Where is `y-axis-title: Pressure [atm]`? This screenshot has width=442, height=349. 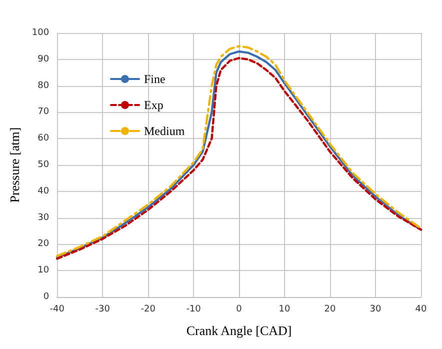 y-axis-title: Pressure [atm] is located at coordinates (14, 165).